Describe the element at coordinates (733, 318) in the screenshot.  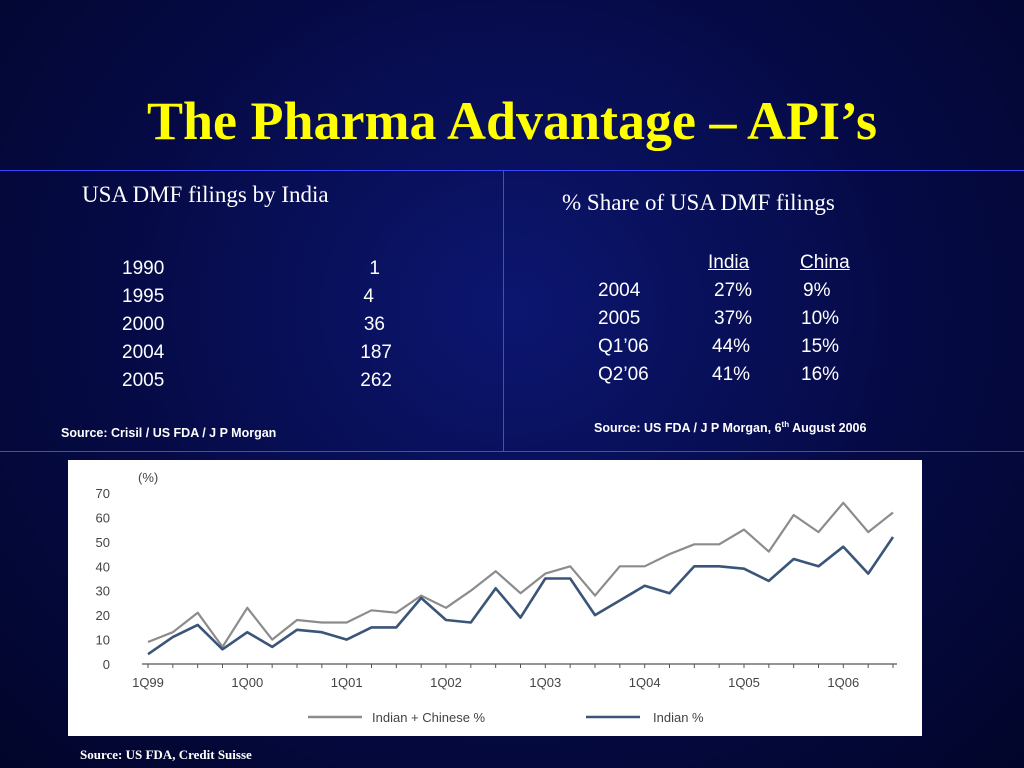
I see `india-cell: 37%` at that location.